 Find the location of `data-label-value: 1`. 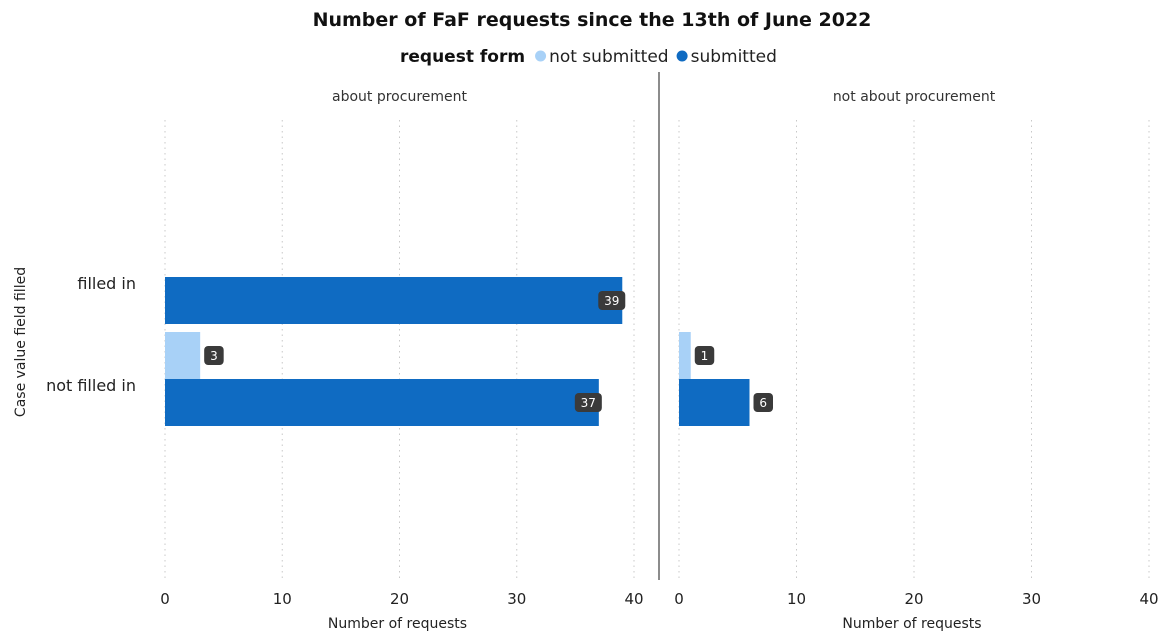

data-label-value: 1 is located at coordinates (705, 356).